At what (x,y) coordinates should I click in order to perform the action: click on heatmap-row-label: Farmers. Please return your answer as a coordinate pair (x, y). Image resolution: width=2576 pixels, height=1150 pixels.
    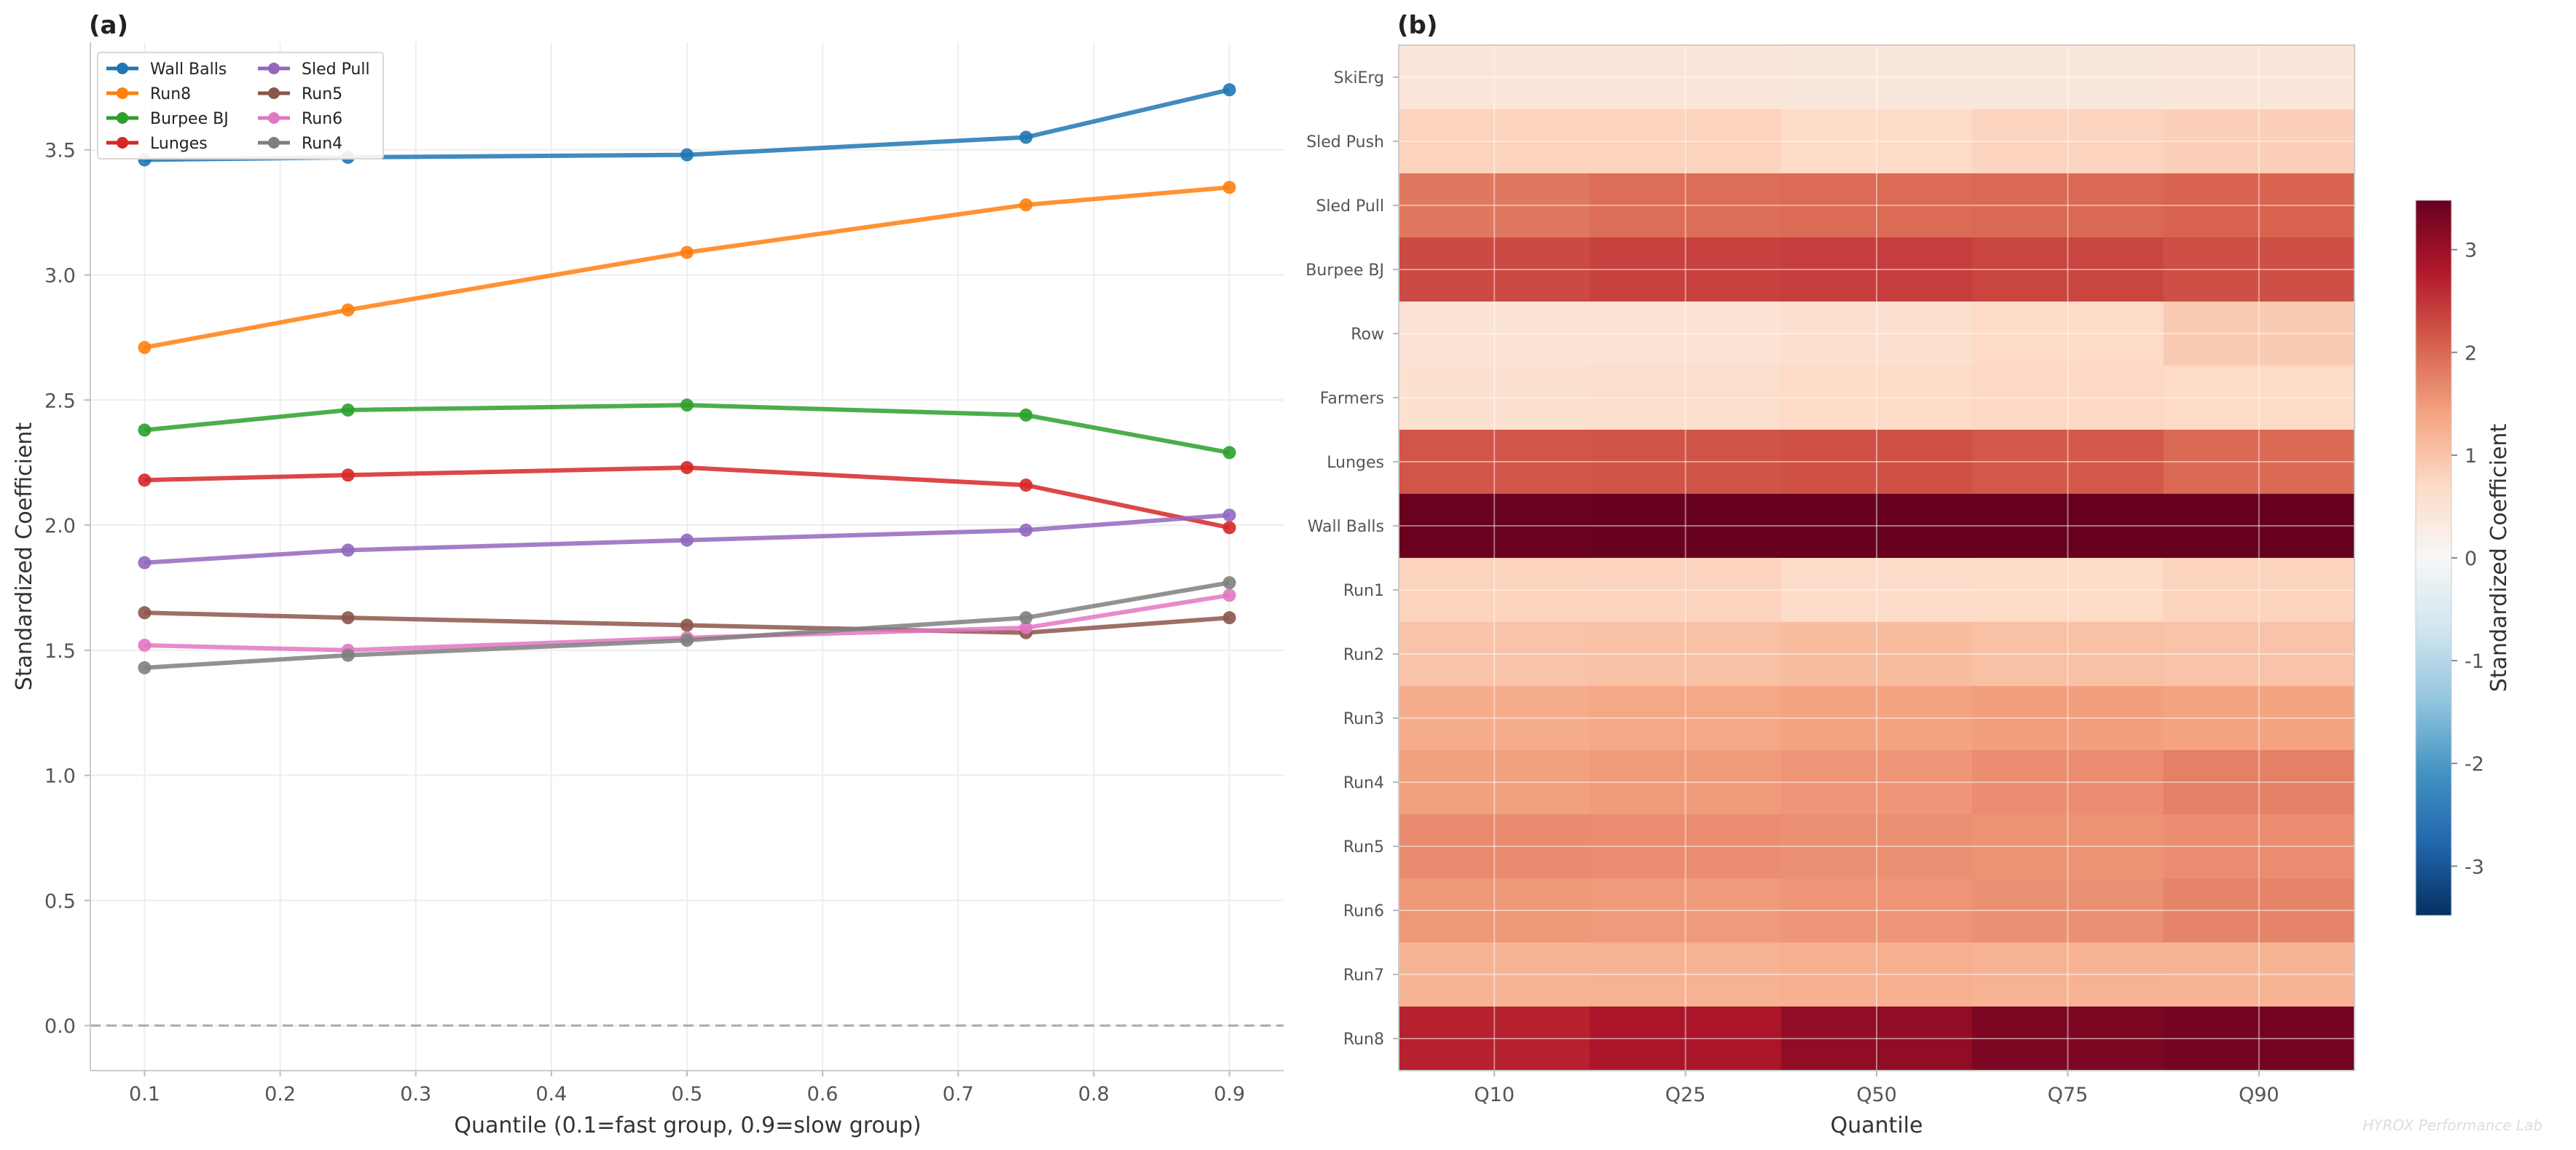
    Looking at the image, I should click on (1352, 399).